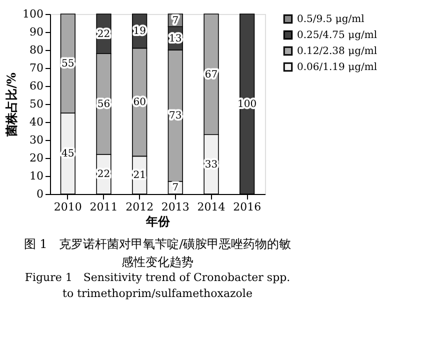 The width and height of the screenshot is (440, 354). What do you see at coordinates (37, 176) in the screenshot?
I see `y-tick-label: 10` at bounding box center [37, 176].